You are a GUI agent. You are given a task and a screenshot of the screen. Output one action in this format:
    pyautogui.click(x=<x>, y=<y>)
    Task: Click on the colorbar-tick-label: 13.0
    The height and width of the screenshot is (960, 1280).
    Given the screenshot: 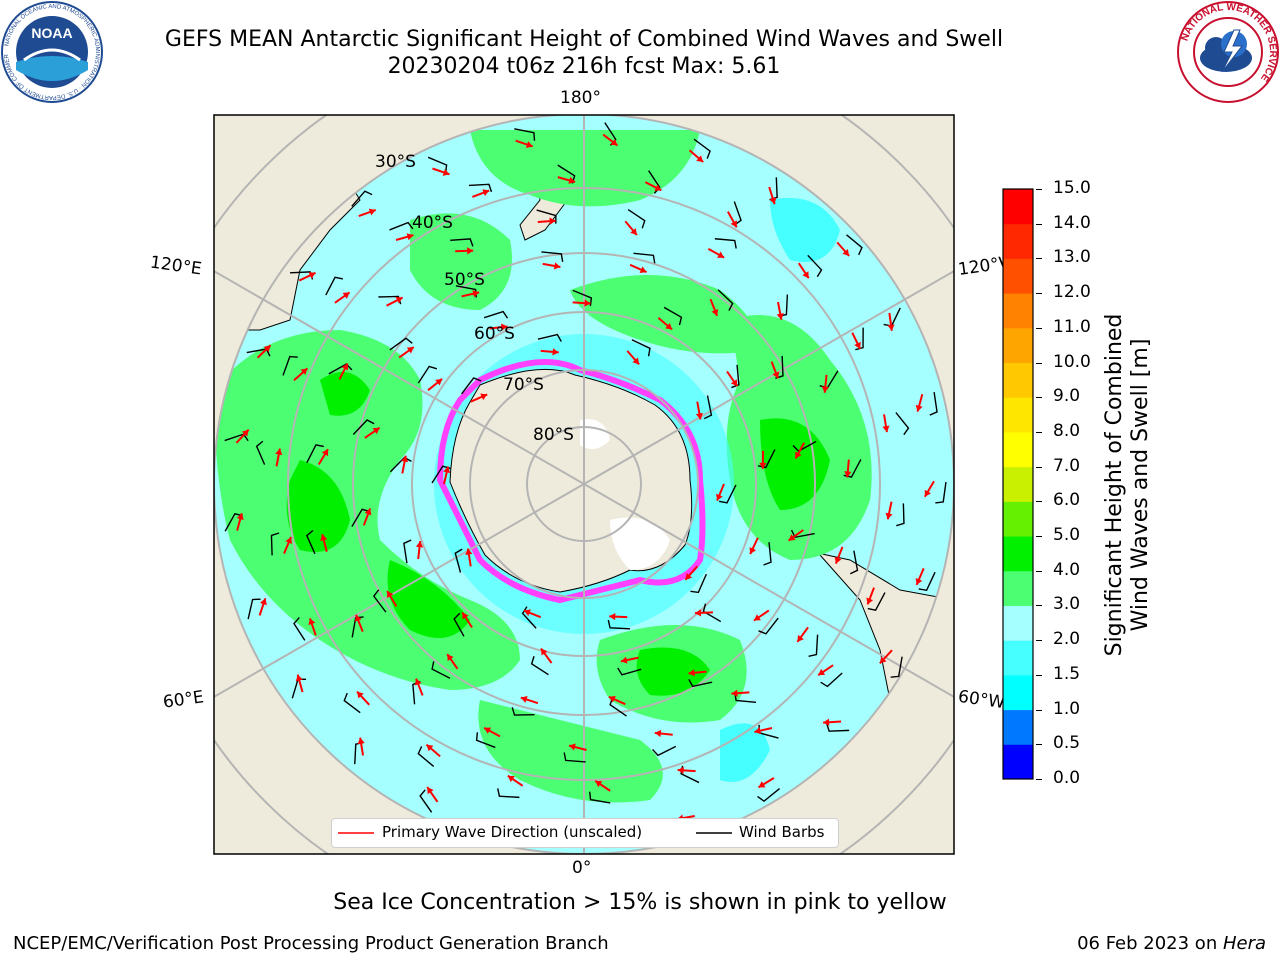 What is the action you would take?
    pyautogui.click(x=1072, y=257)
    